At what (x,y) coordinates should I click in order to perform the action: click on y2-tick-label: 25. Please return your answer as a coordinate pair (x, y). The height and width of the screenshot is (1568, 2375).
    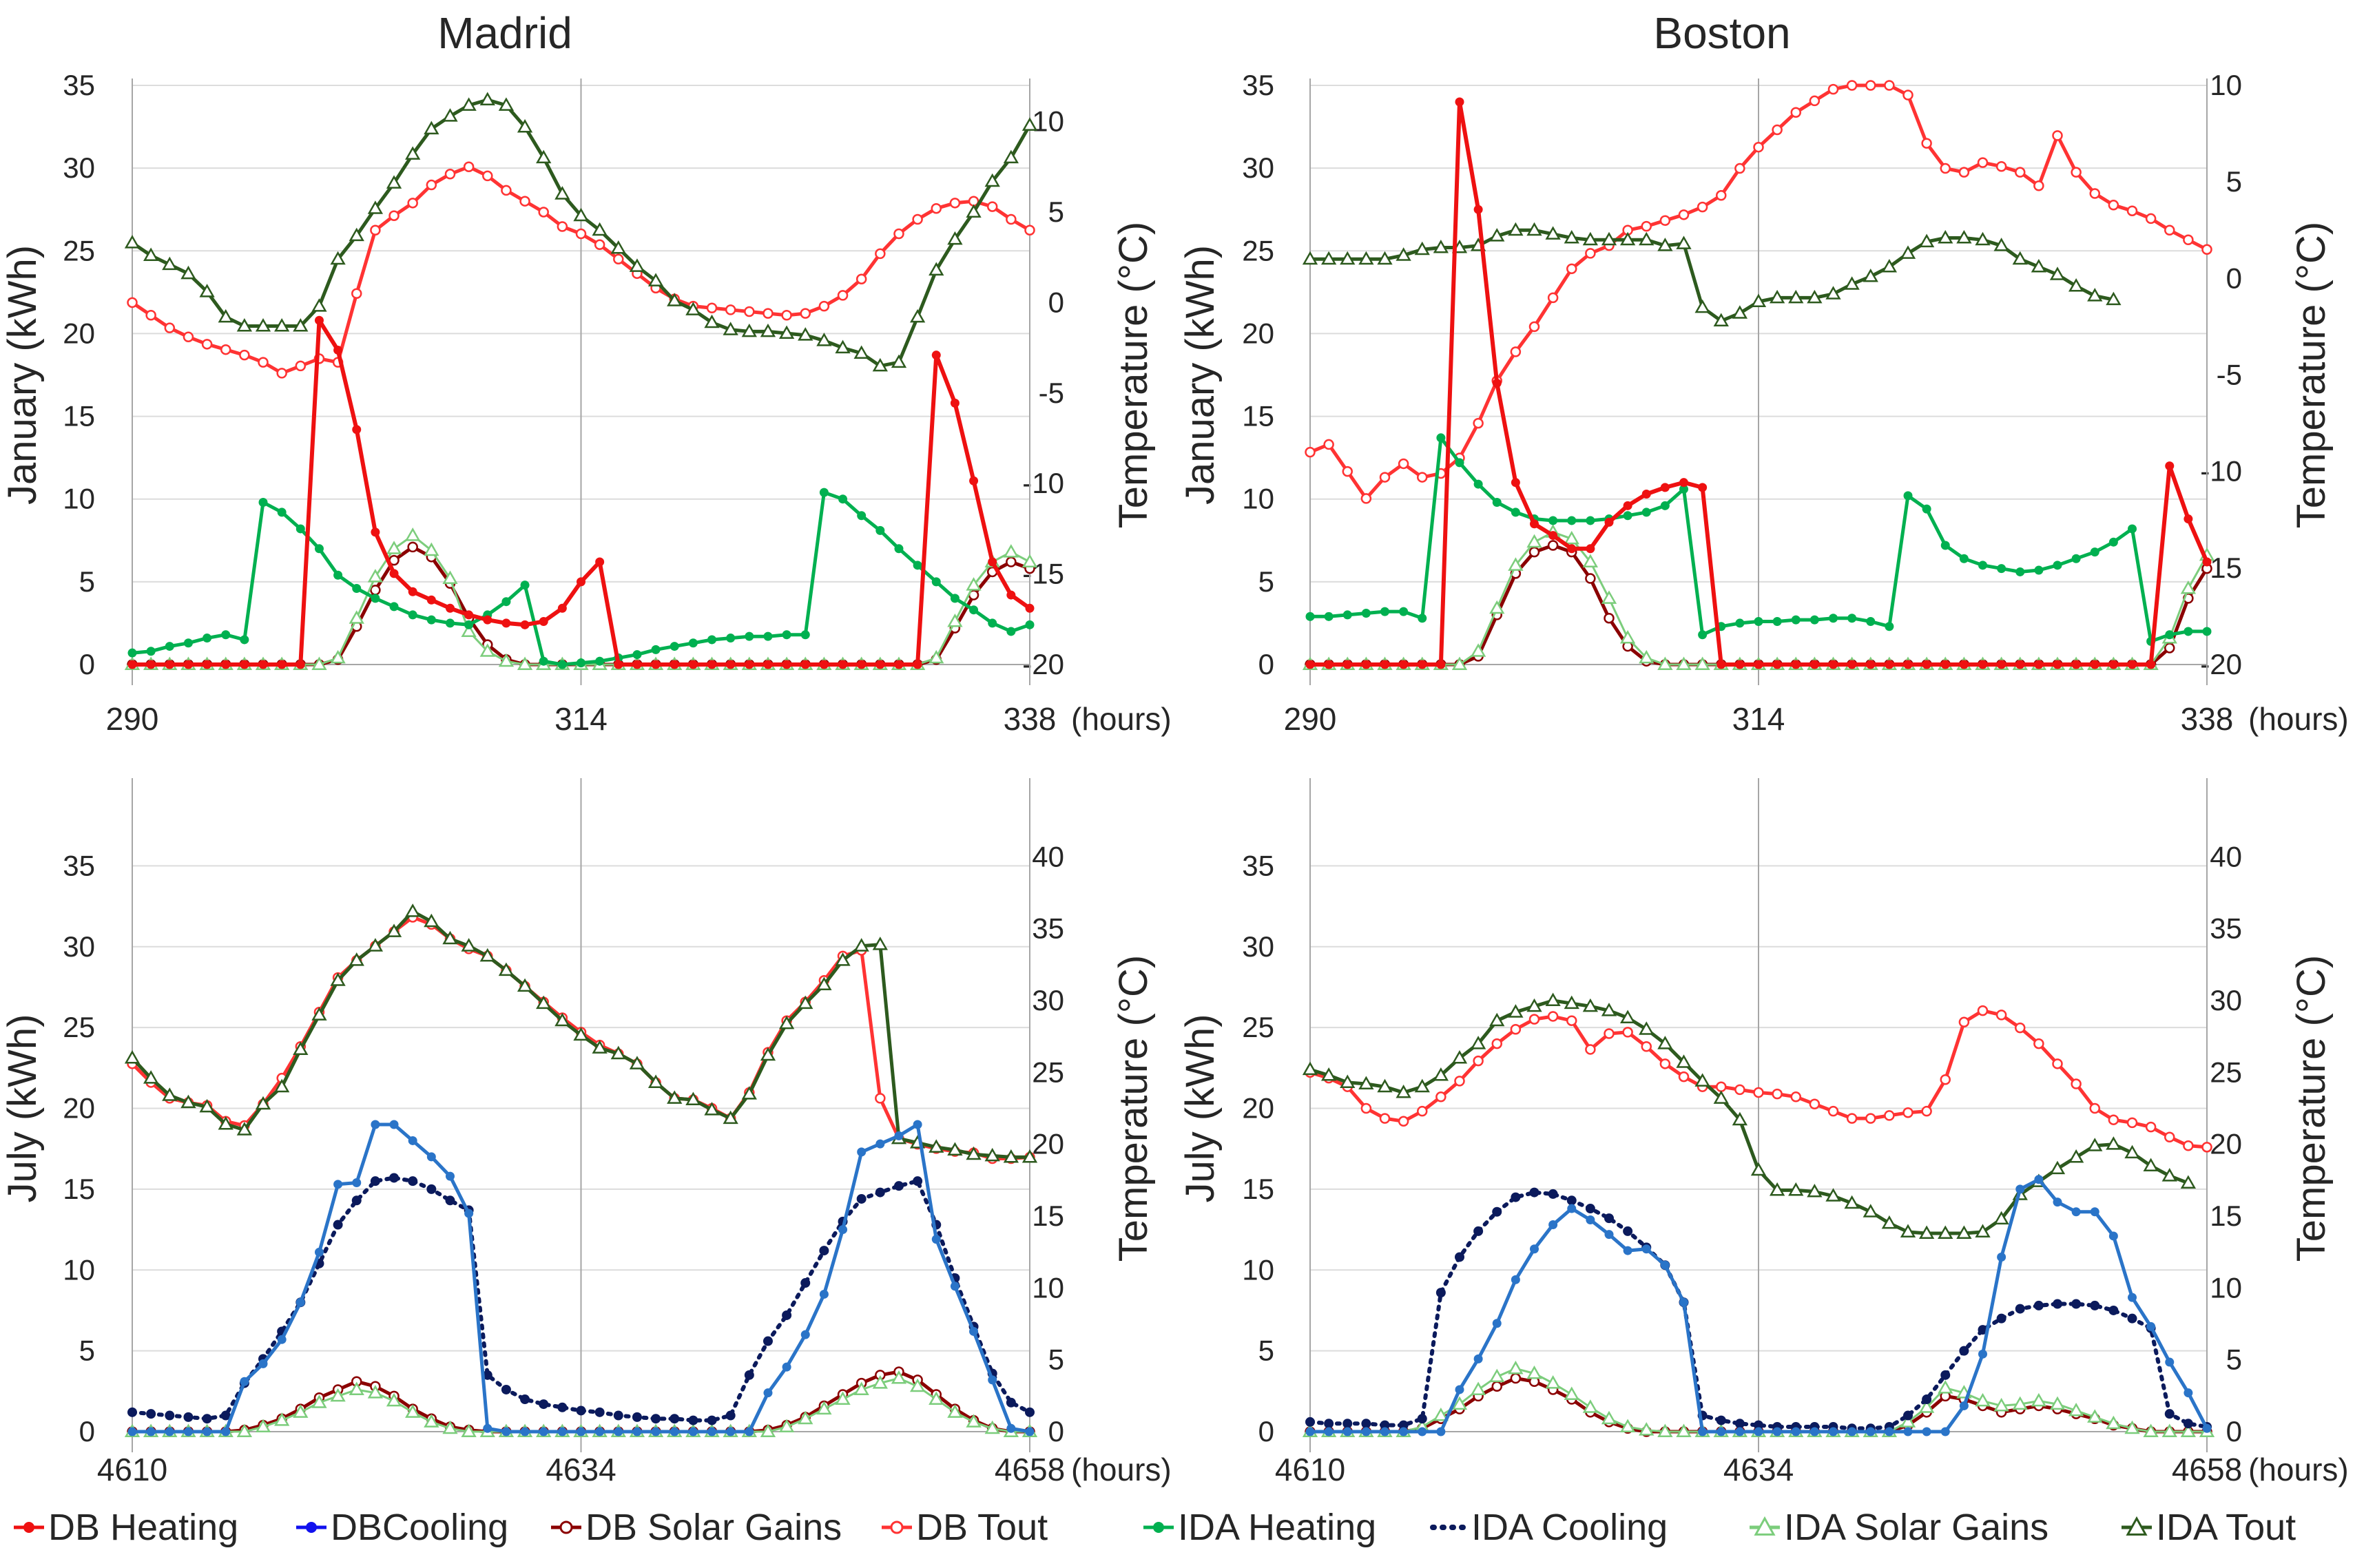
    Looking at the image, I should click on (2226, 1072).